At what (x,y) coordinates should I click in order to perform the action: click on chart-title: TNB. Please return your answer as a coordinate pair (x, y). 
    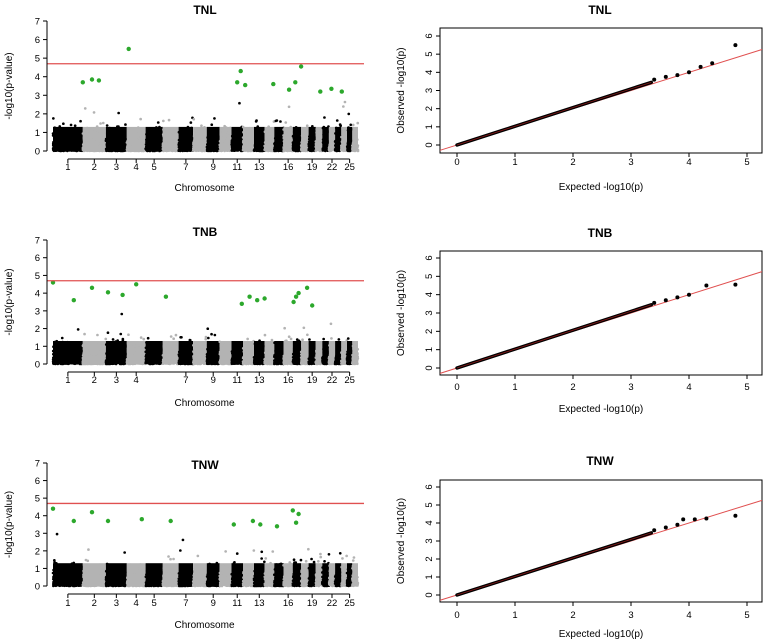
    Looking at the image, I should click on (600, 233).